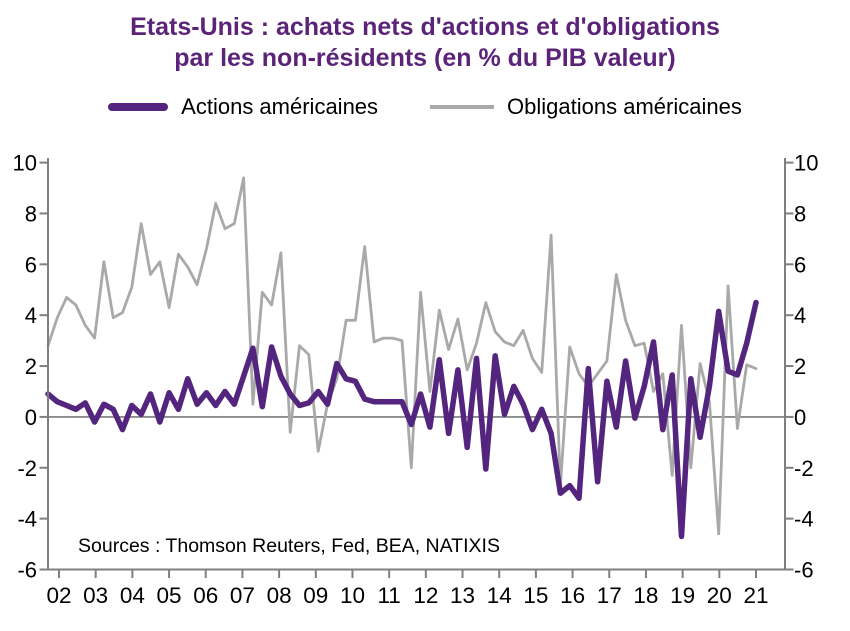 The image size is (850, 631). I want to click on y-tick-label-left: 10, so click(25, 163).